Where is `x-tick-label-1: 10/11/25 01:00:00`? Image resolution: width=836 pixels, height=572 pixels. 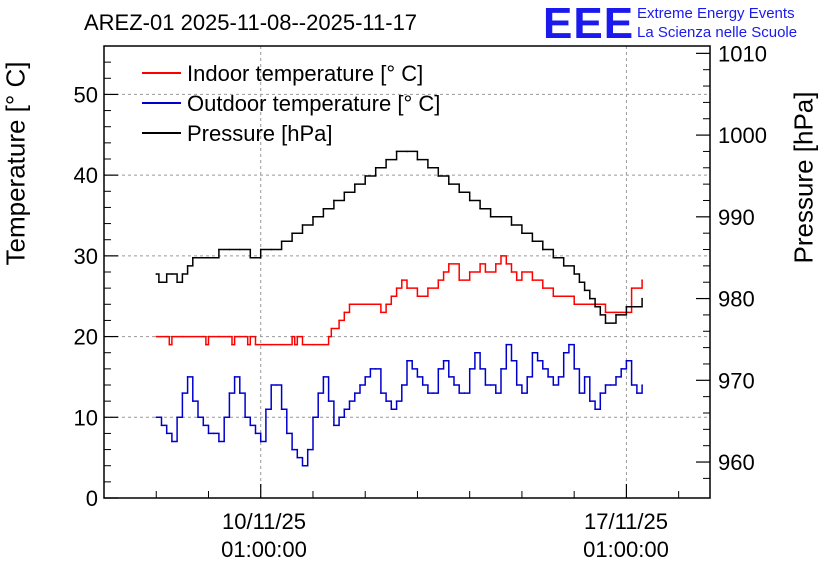
x-tick-label-1: 10/11/25 01:00:00 is located at coordinates (264, 536).